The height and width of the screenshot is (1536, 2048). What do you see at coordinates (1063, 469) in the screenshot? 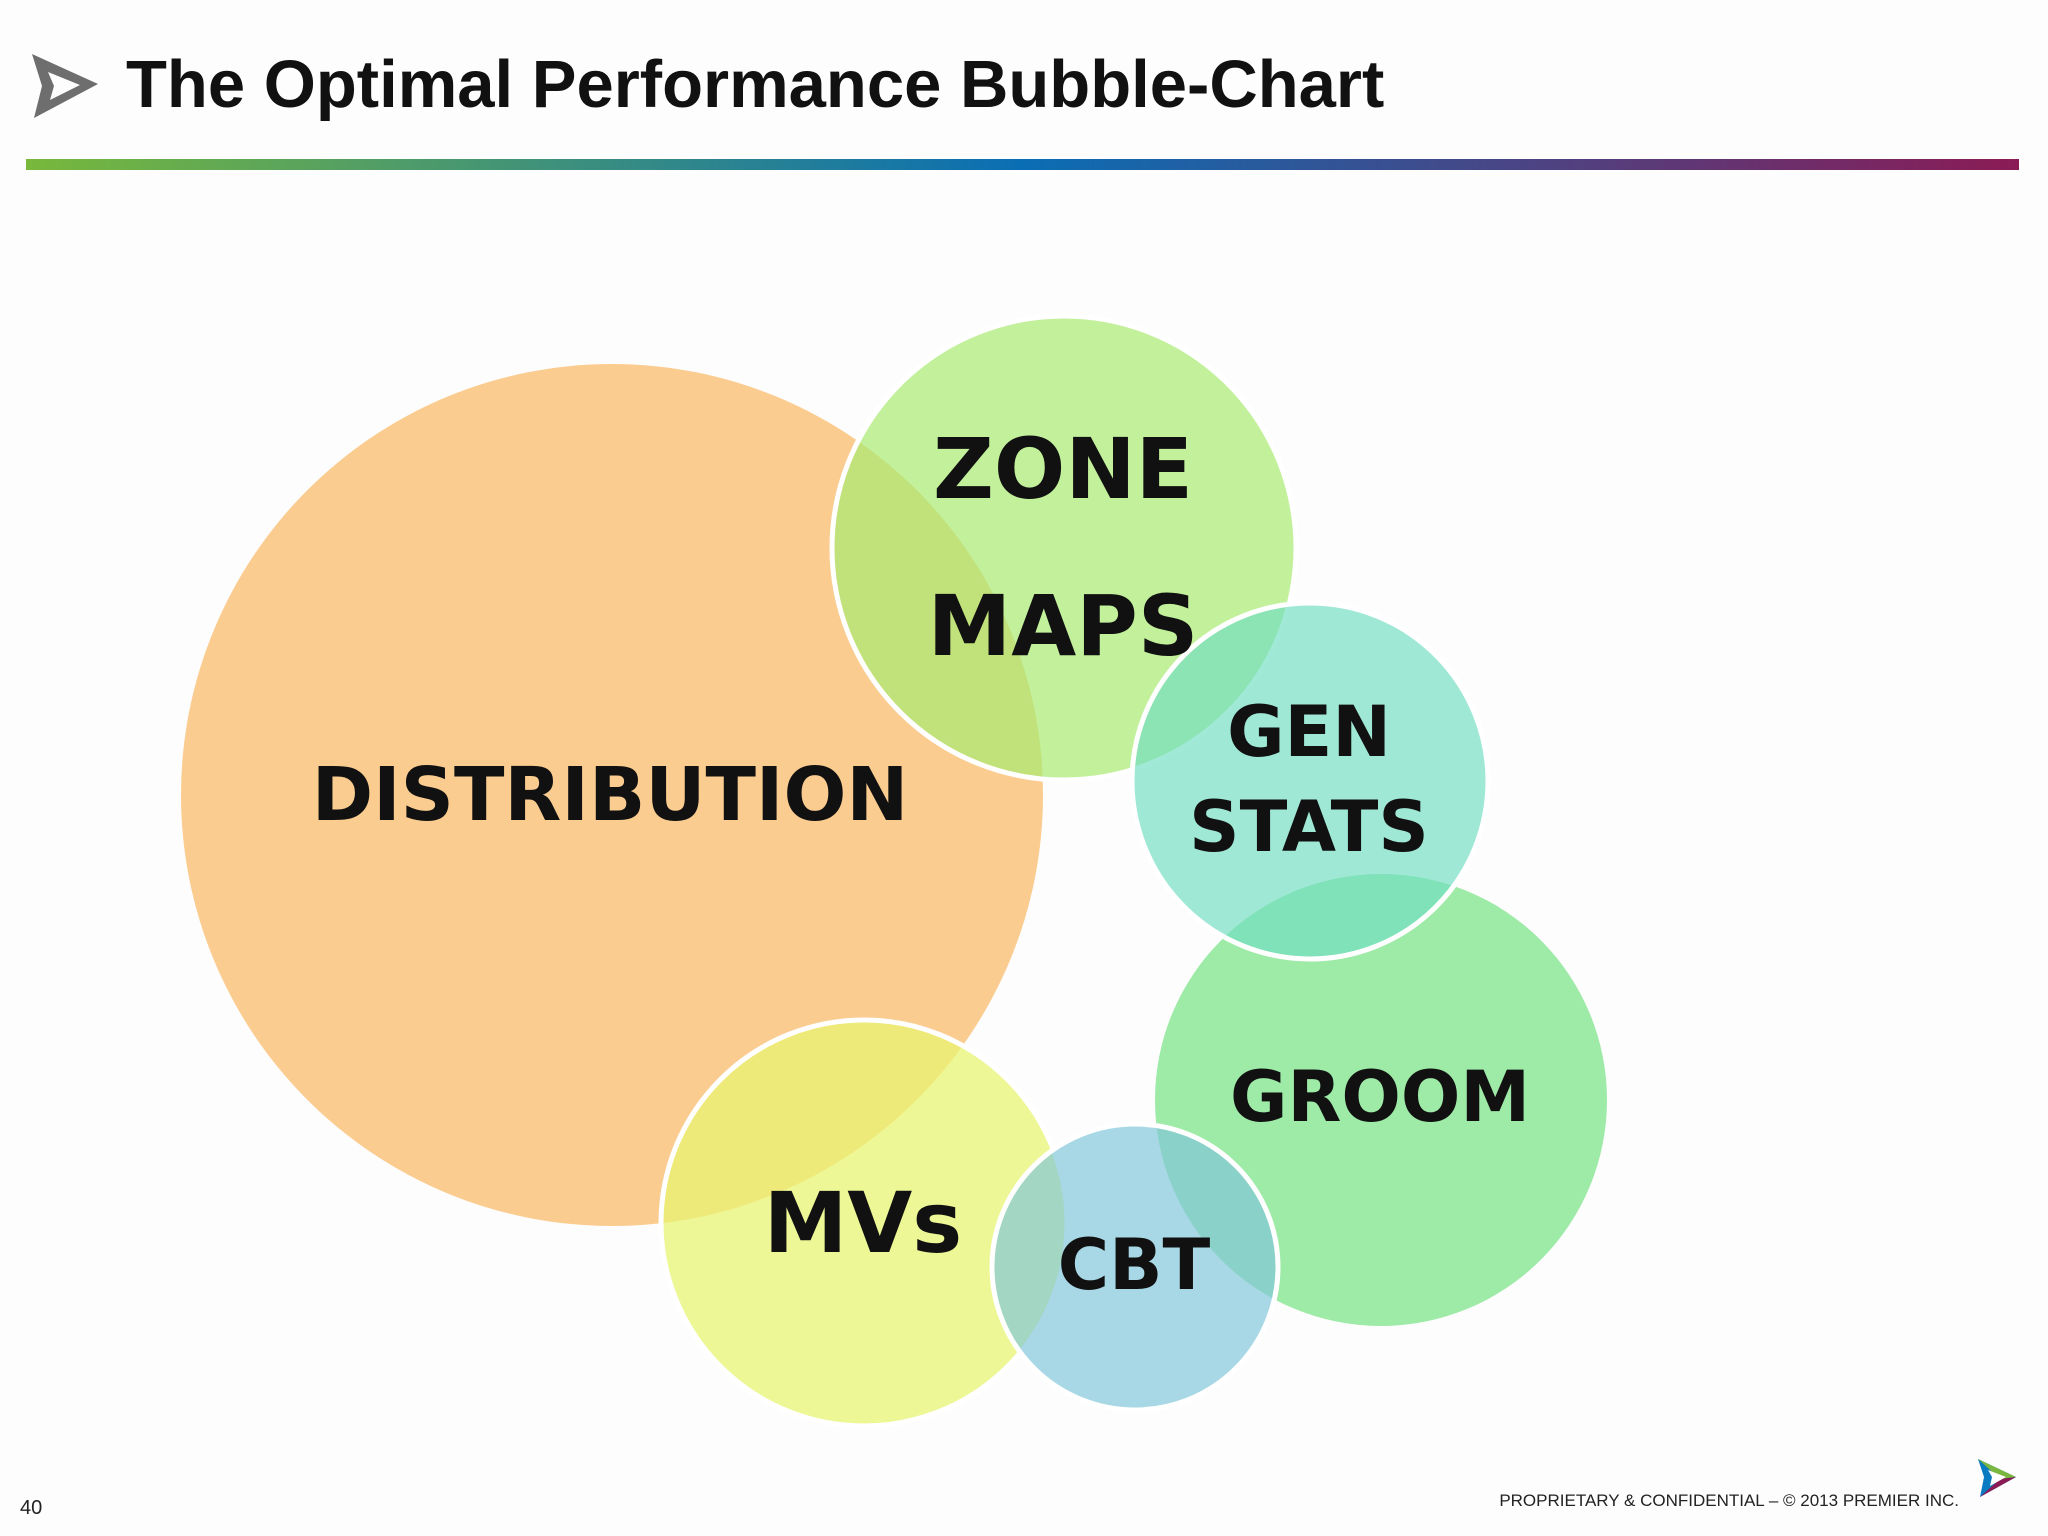
I see `bubble-label-zone: ZONE` at bounding box center [1063, 469].